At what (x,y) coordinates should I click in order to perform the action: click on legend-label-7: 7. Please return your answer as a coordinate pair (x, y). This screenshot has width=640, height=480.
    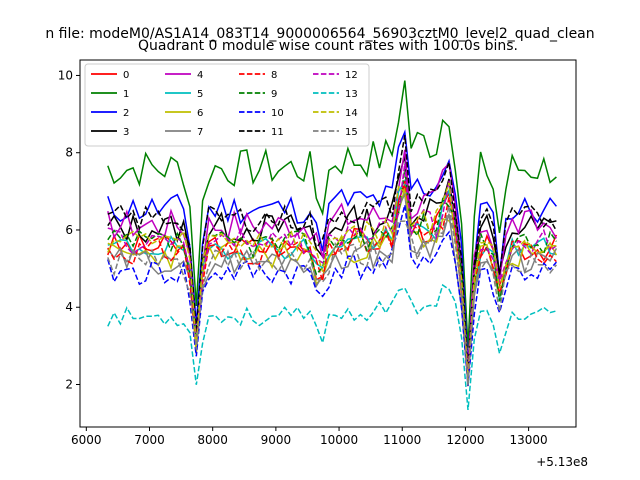
    Looking at the image, I should click on (200, 132).